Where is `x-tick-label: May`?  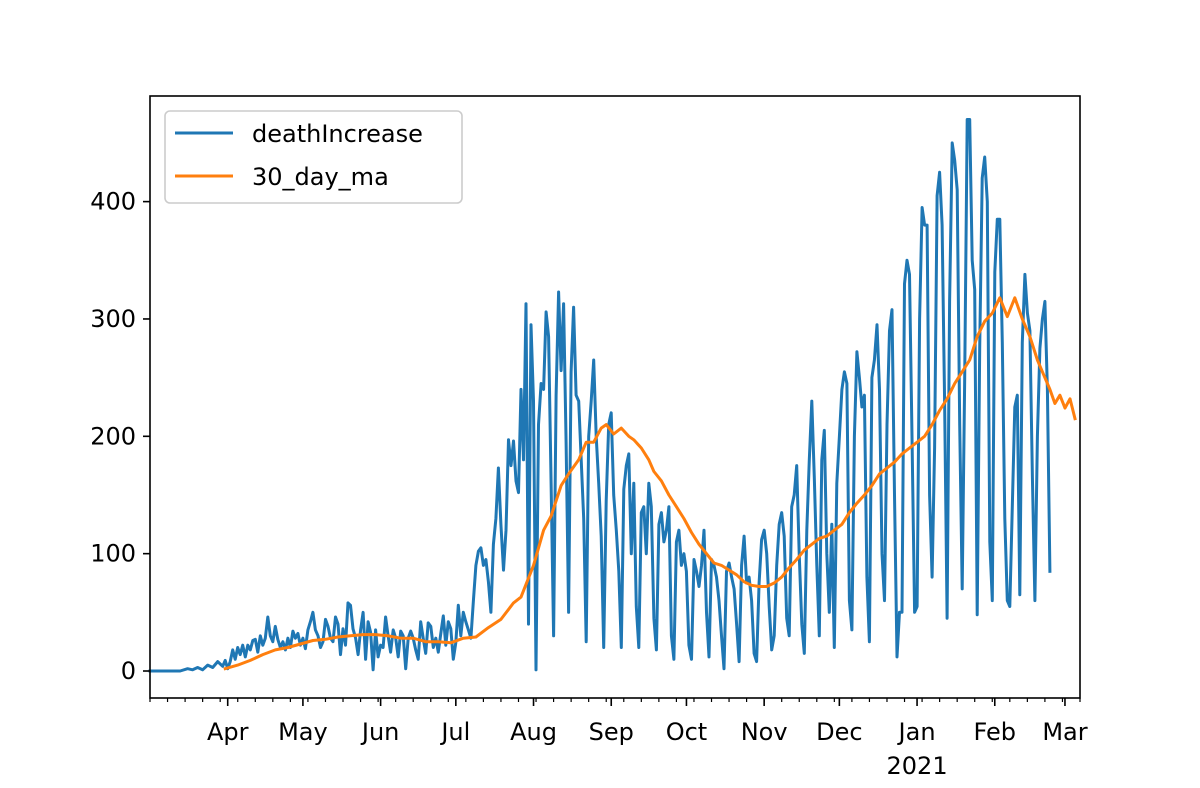 x-tick-label: May is located at coordinates (303, 732).